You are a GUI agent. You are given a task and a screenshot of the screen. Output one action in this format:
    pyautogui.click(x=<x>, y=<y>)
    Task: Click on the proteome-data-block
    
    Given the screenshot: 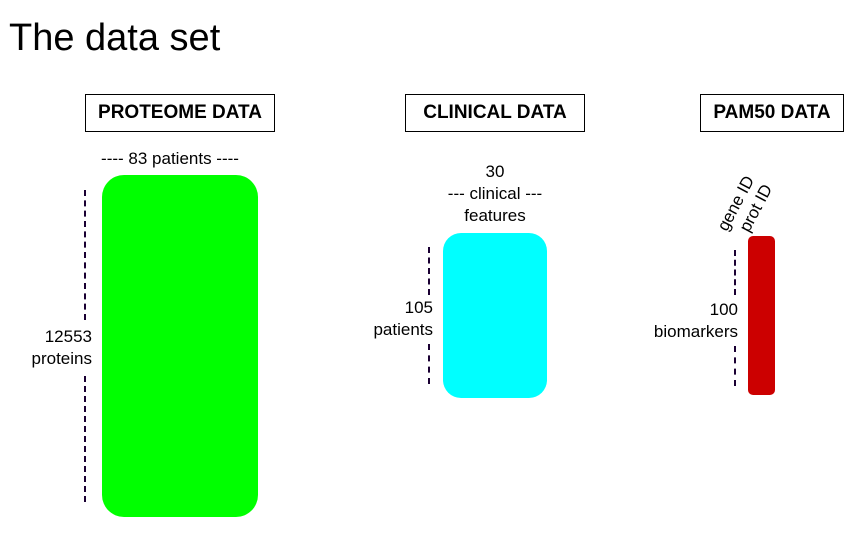 What is the action you would take?
    pyautogui.click(x=180, y=346)
    